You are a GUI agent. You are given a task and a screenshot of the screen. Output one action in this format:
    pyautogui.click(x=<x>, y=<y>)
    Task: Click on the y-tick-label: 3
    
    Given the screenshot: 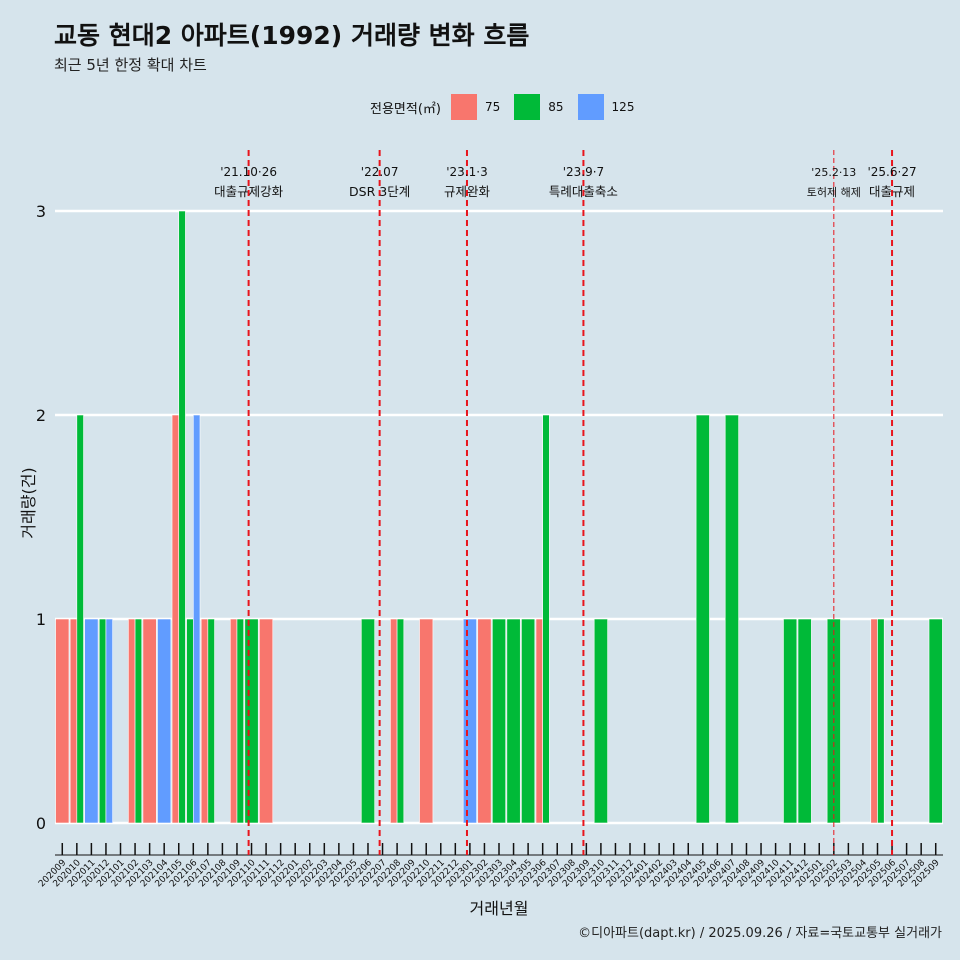 What is the action you would take?
    pyautogui.click(x=41, y=211)
    